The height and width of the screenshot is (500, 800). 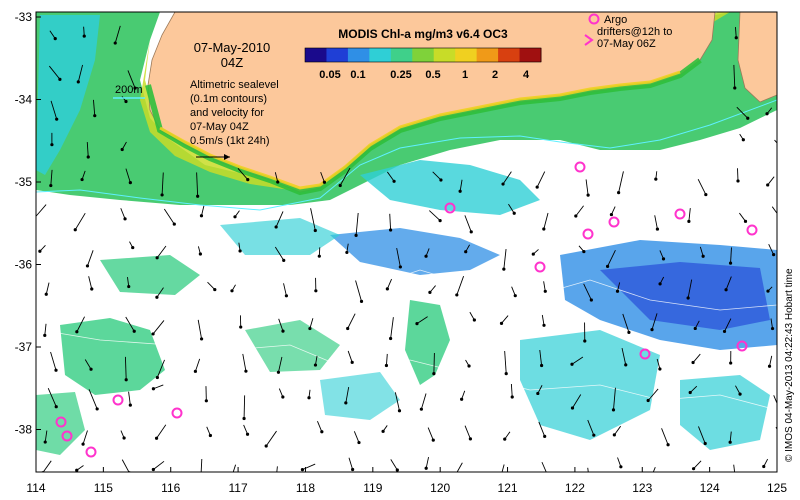 What do you see at coordinates (372, 488) in the screenshot?
I see `x-tick-label: 119` at bounding box center [372, 488].